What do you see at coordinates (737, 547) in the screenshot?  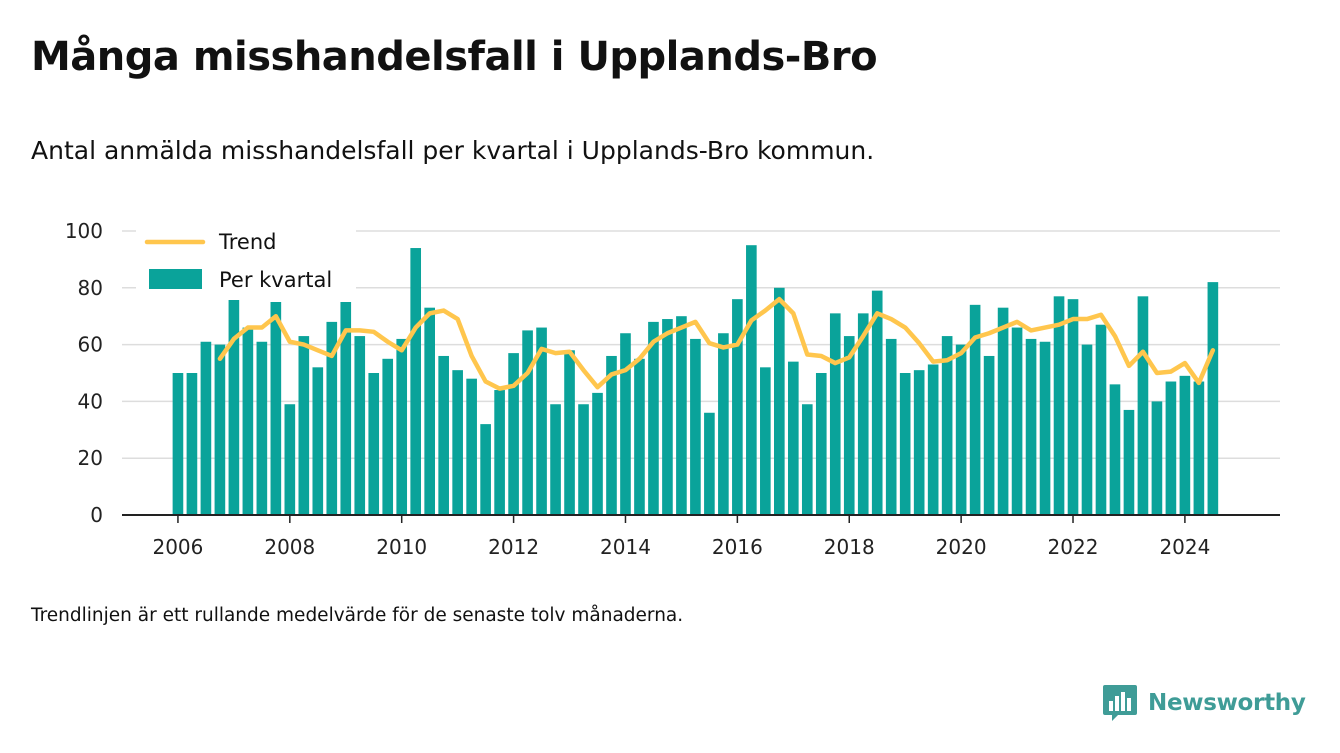 I see `x-tick-label: 2016` at bounding box center [737, 547].